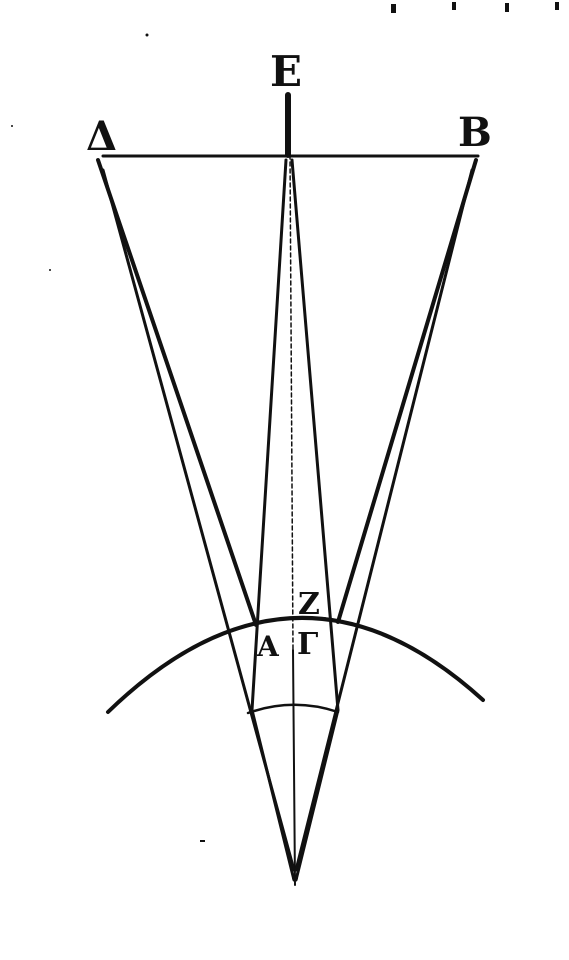 This screenshot has height=960, width=569. I want to click on label-delta: Δ, so click(101, 136).